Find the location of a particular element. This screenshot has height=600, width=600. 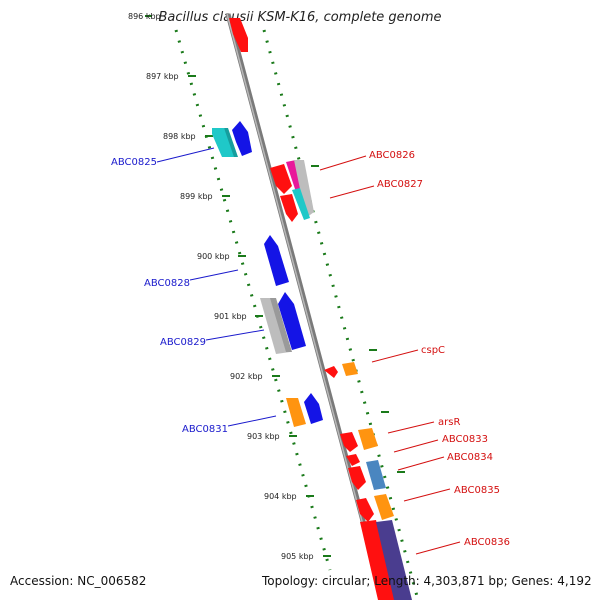

label-abc0836: ABC0836 is located at coordinates (487, 542).